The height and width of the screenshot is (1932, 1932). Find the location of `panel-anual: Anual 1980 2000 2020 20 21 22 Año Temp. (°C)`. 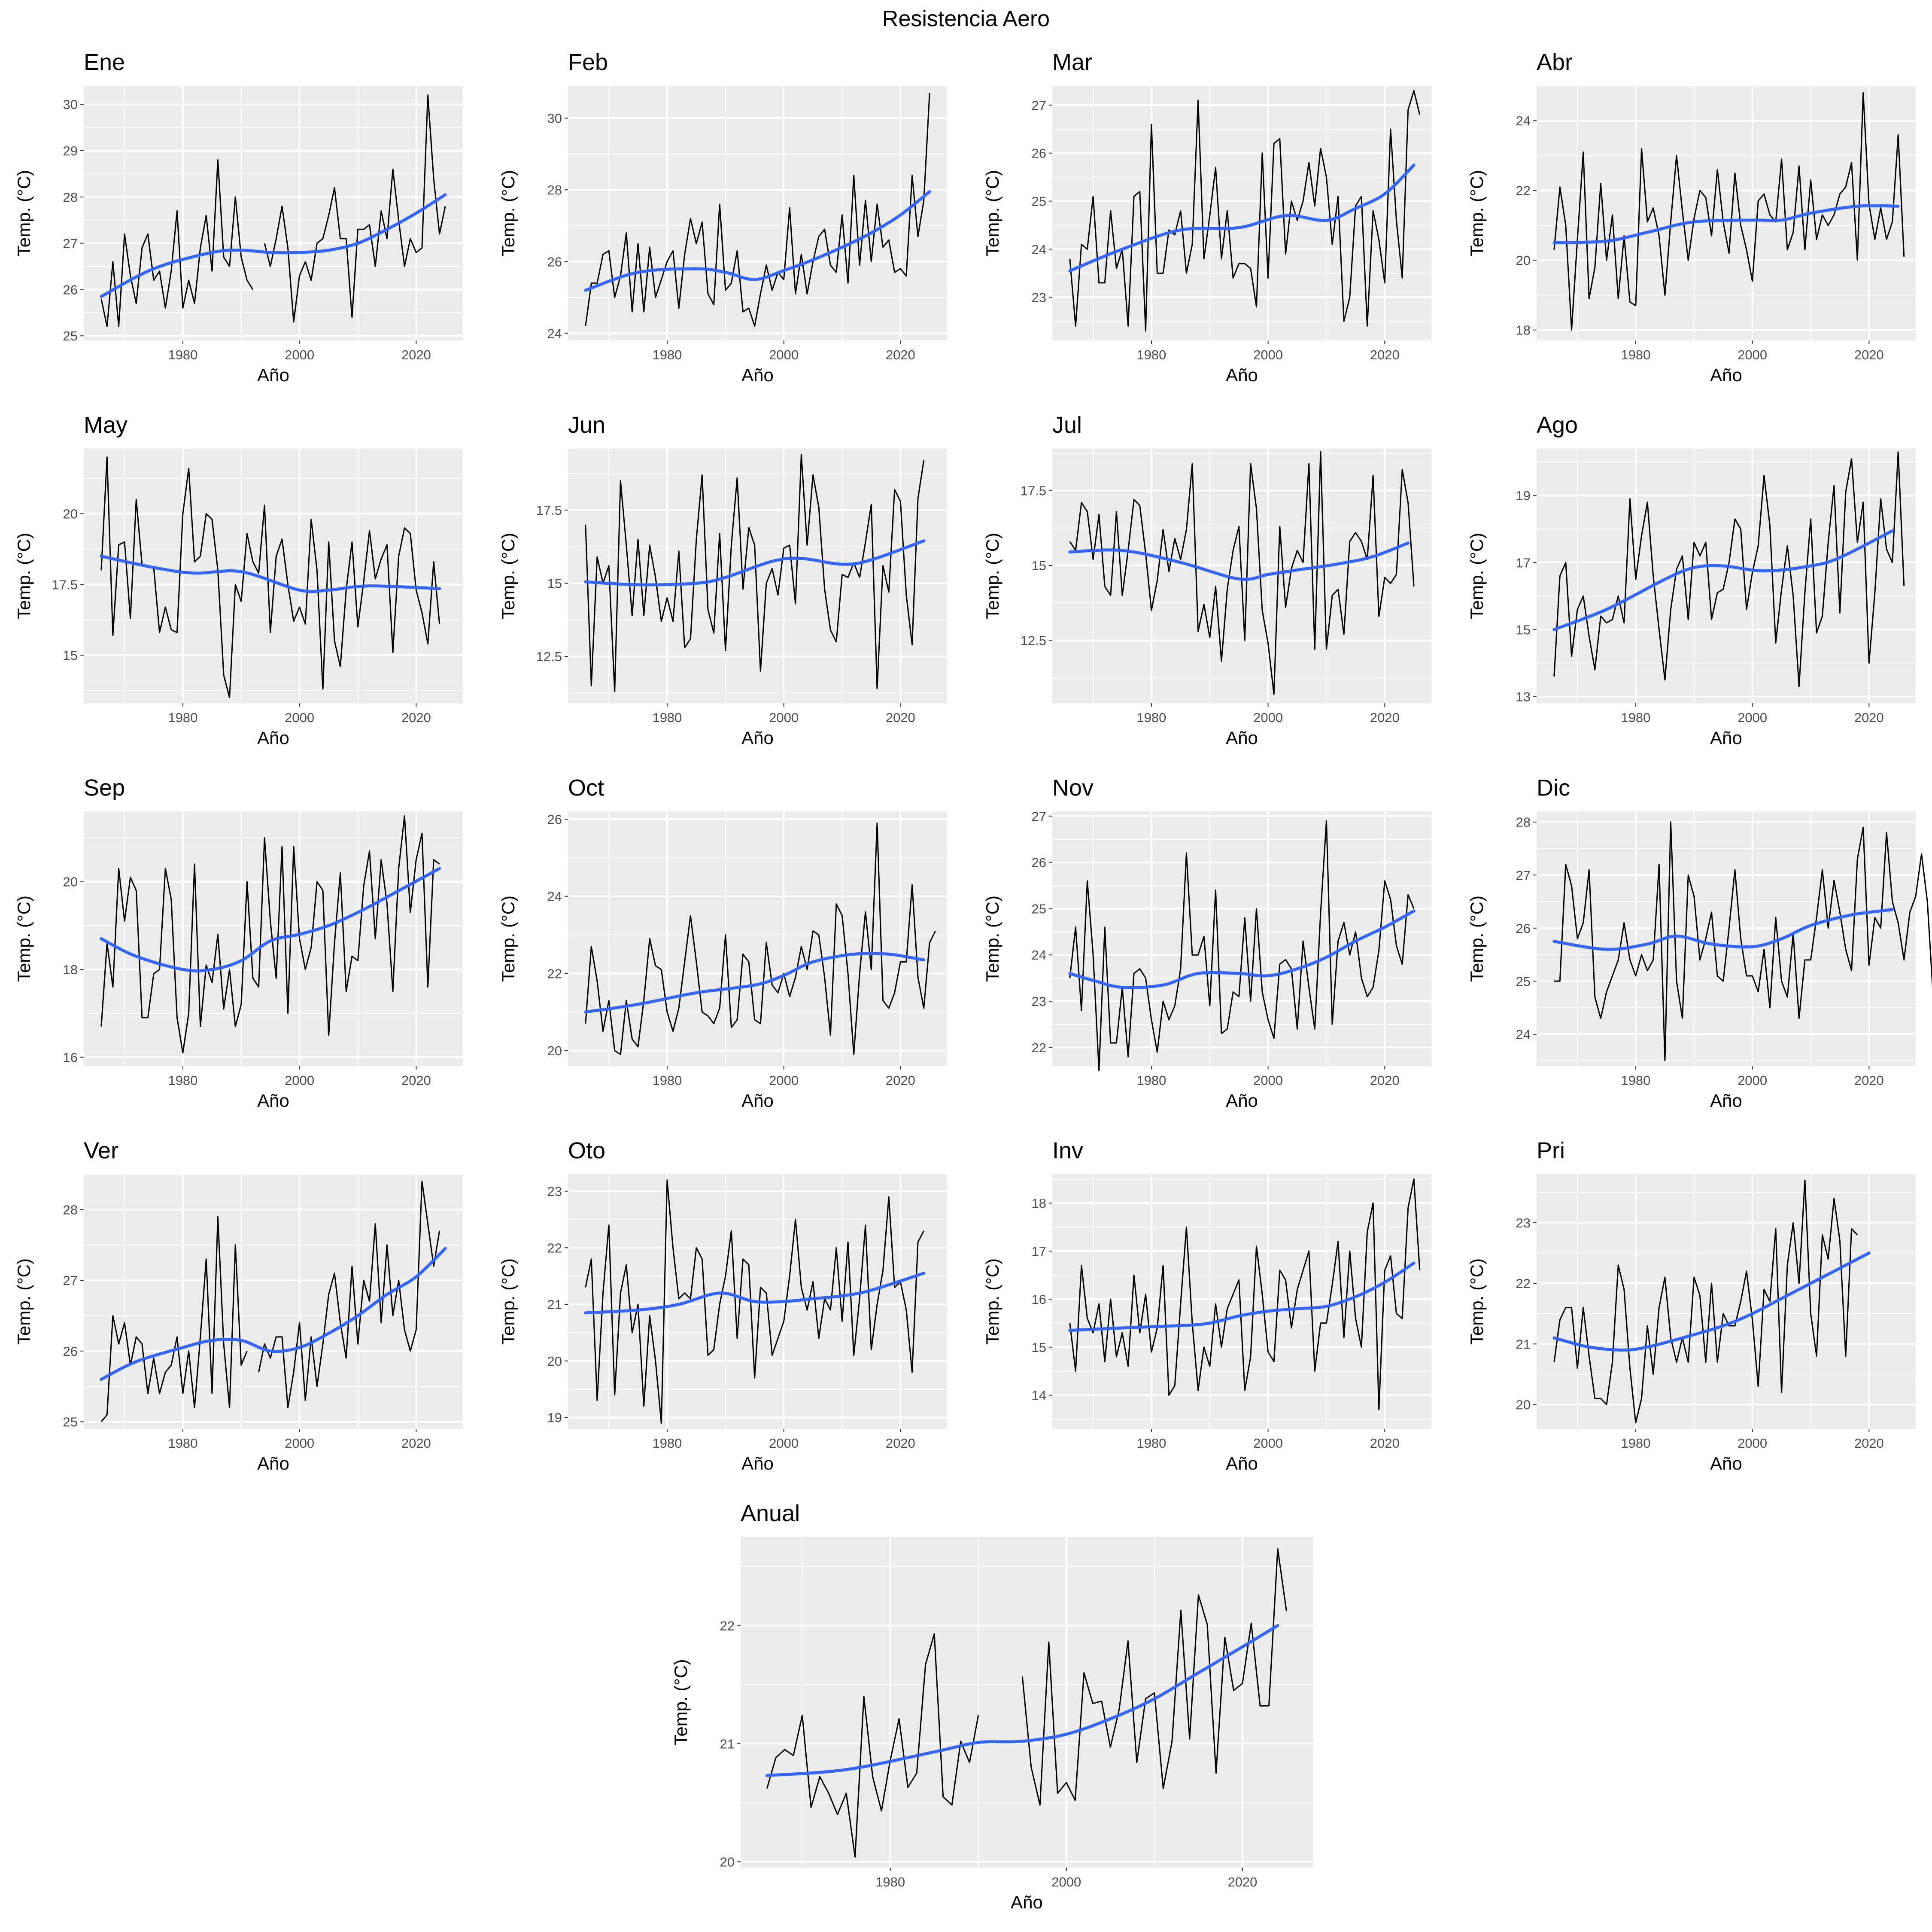

panel-anual: Anual 1980 2000 2020 20 21 22 Año Temp. (°C) is located at coordinates (987, 1708).